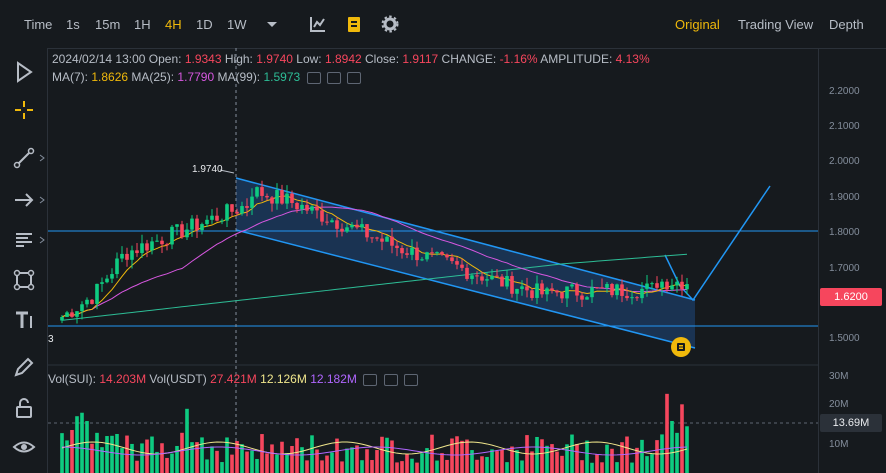 The width and height of the screenshot is (886, 473). Describe the element at coordinates (410, 379) in the screenshot. I see `vol-close-icon` at that location.